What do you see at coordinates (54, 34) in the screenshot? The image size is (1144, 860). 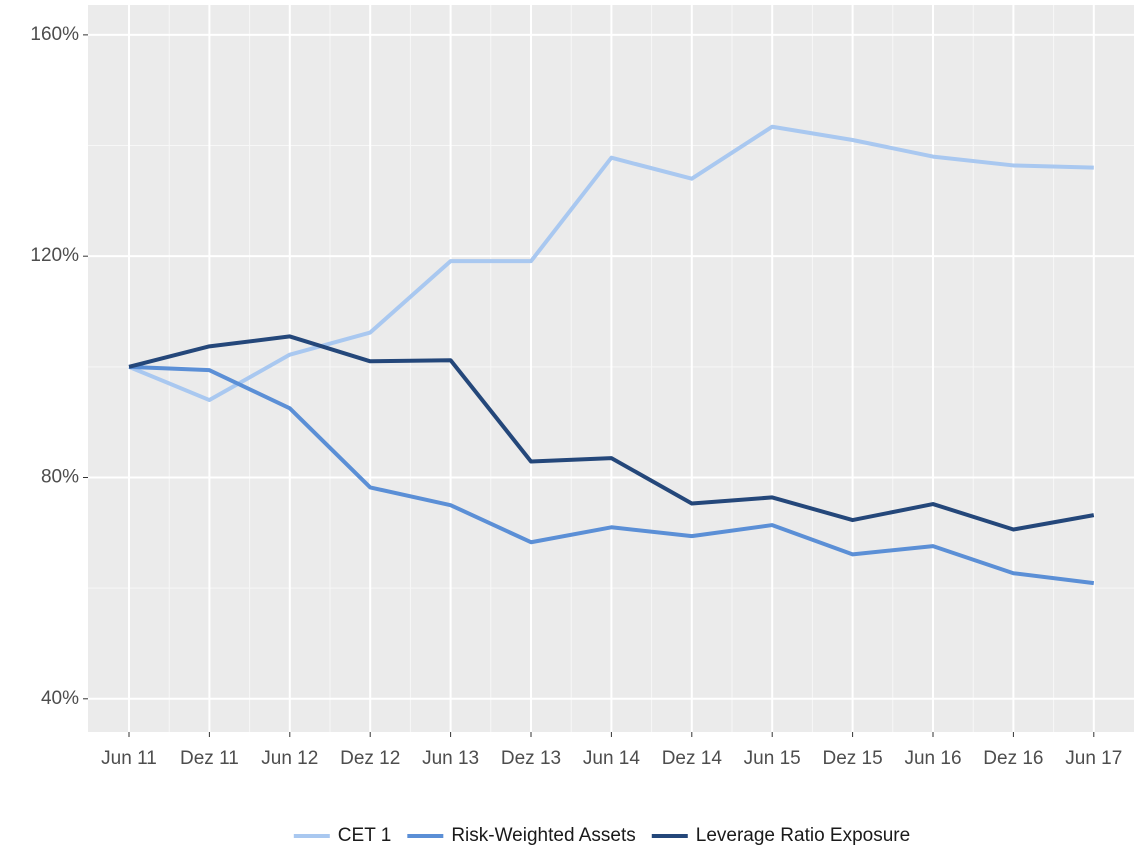 I see `y-tick-label: 160%` at bounding box center [54, 34].